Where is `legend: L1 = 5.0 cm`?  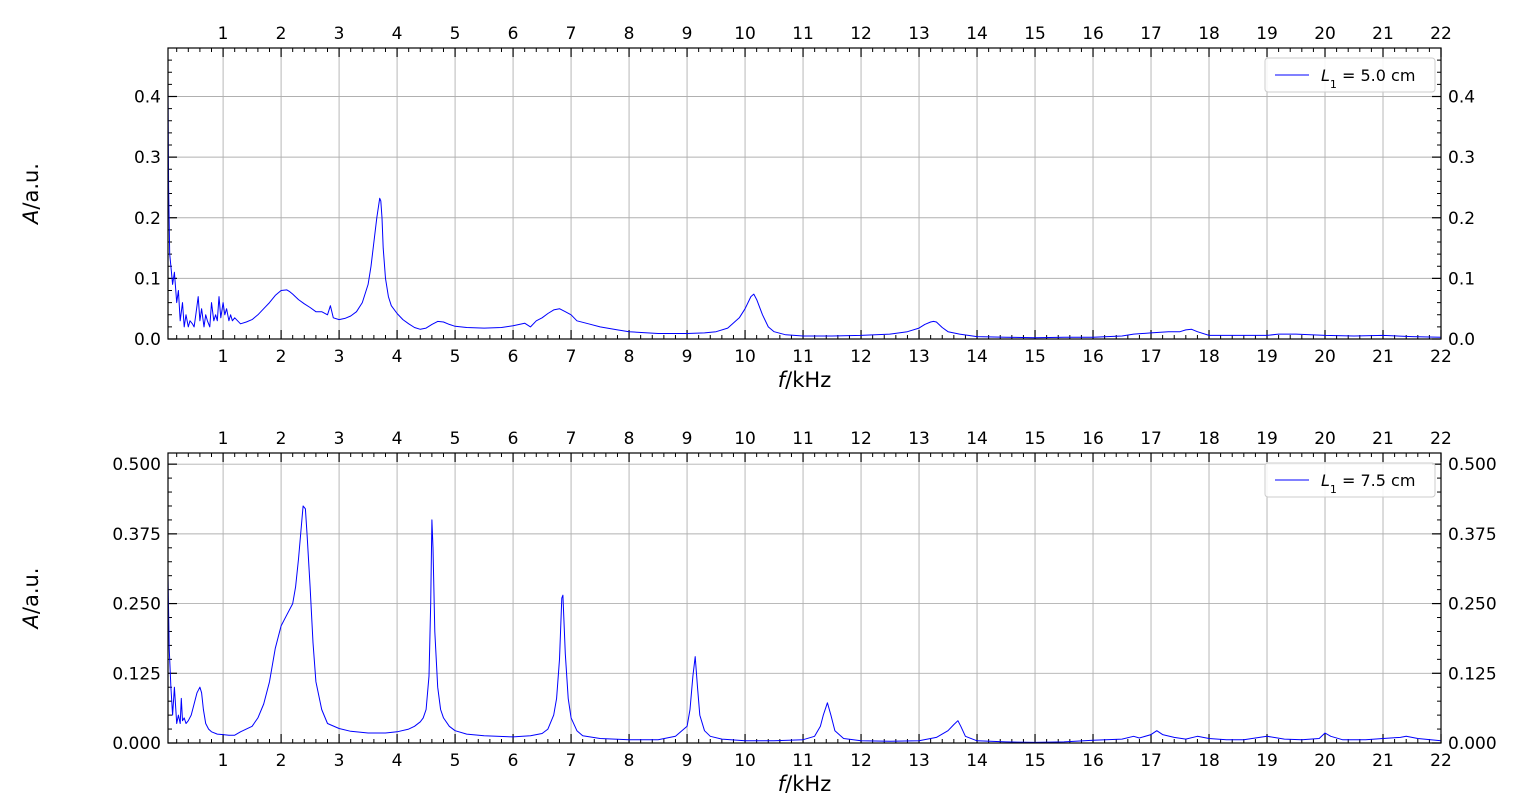
legend: L1 = 5.0 cm is located at coordinates (1350, 75).